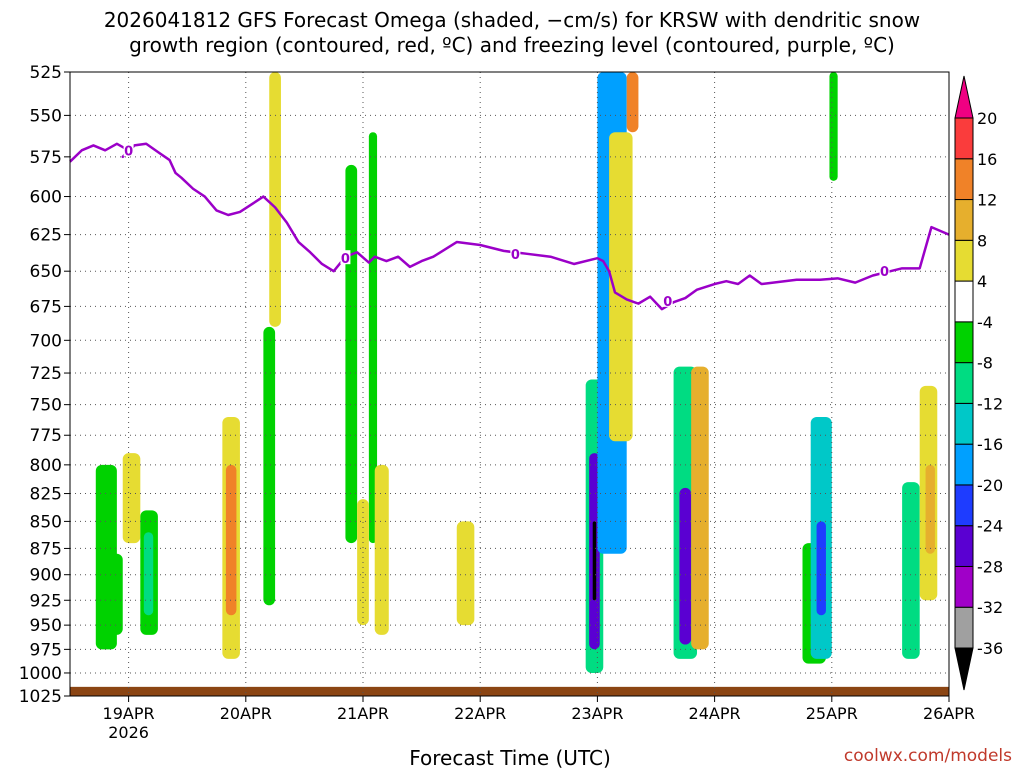  Describe the element at coordinates (46, 236) in the screenshot. I see `y-tick-label: 625` at that location.